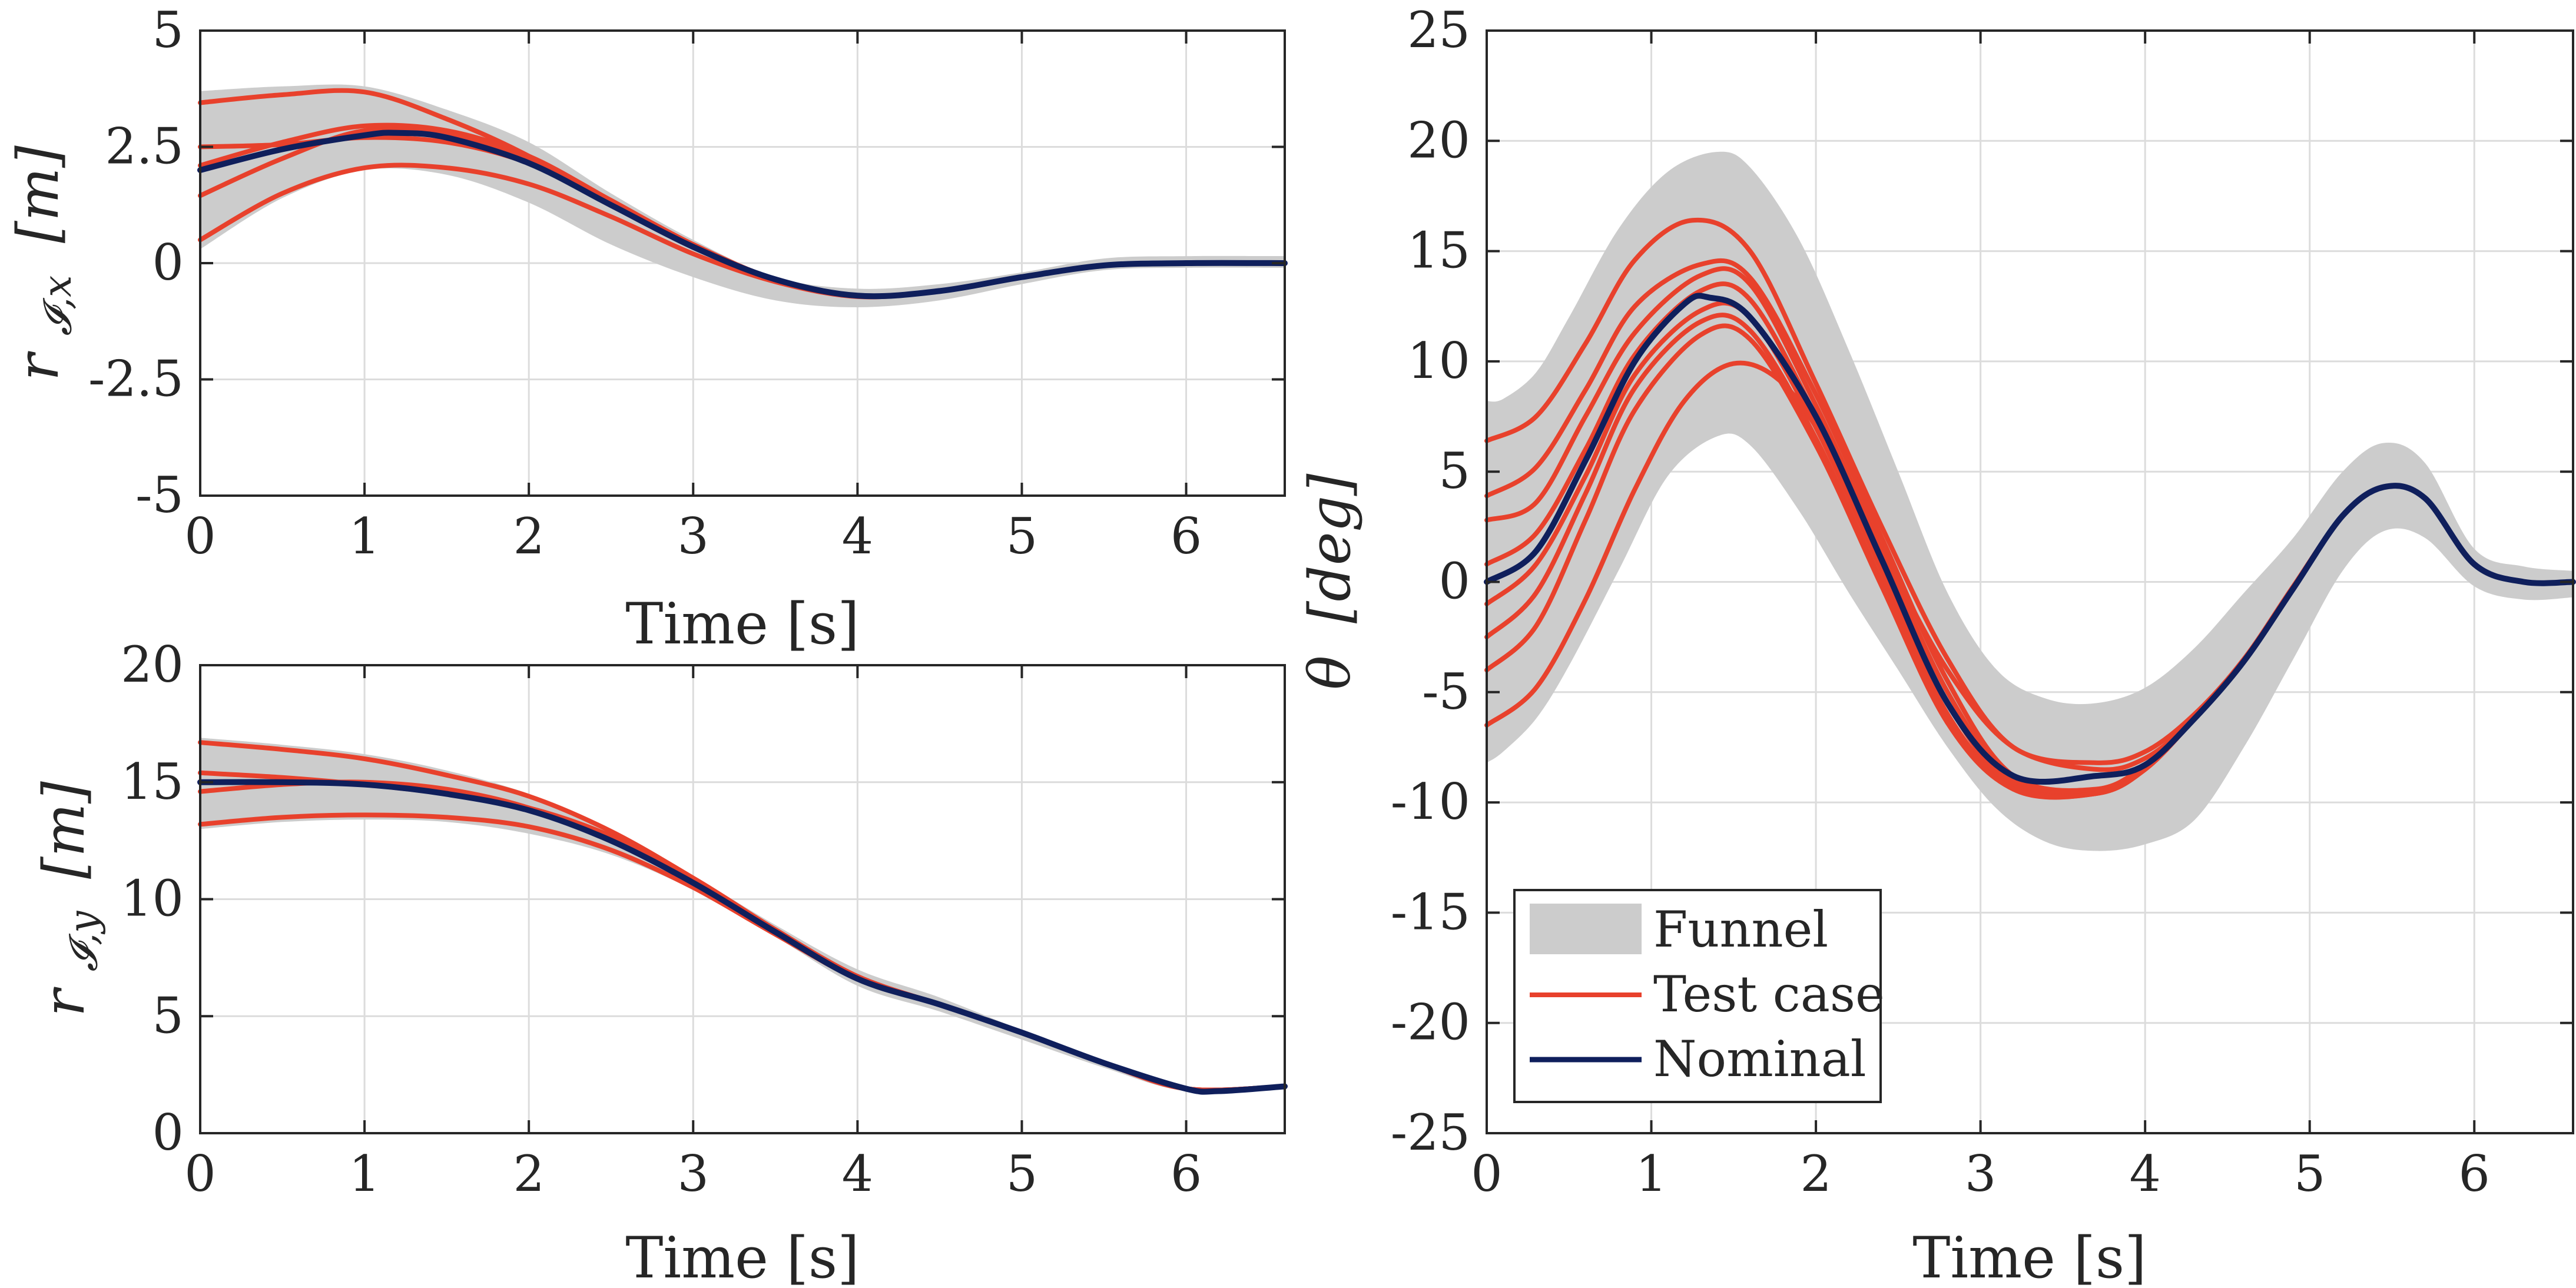  What do you see at coordinates (694, 1174) in the screenshot?
I see `ry-x-tick-label-3: 3` at bounding box center [694, 1174].